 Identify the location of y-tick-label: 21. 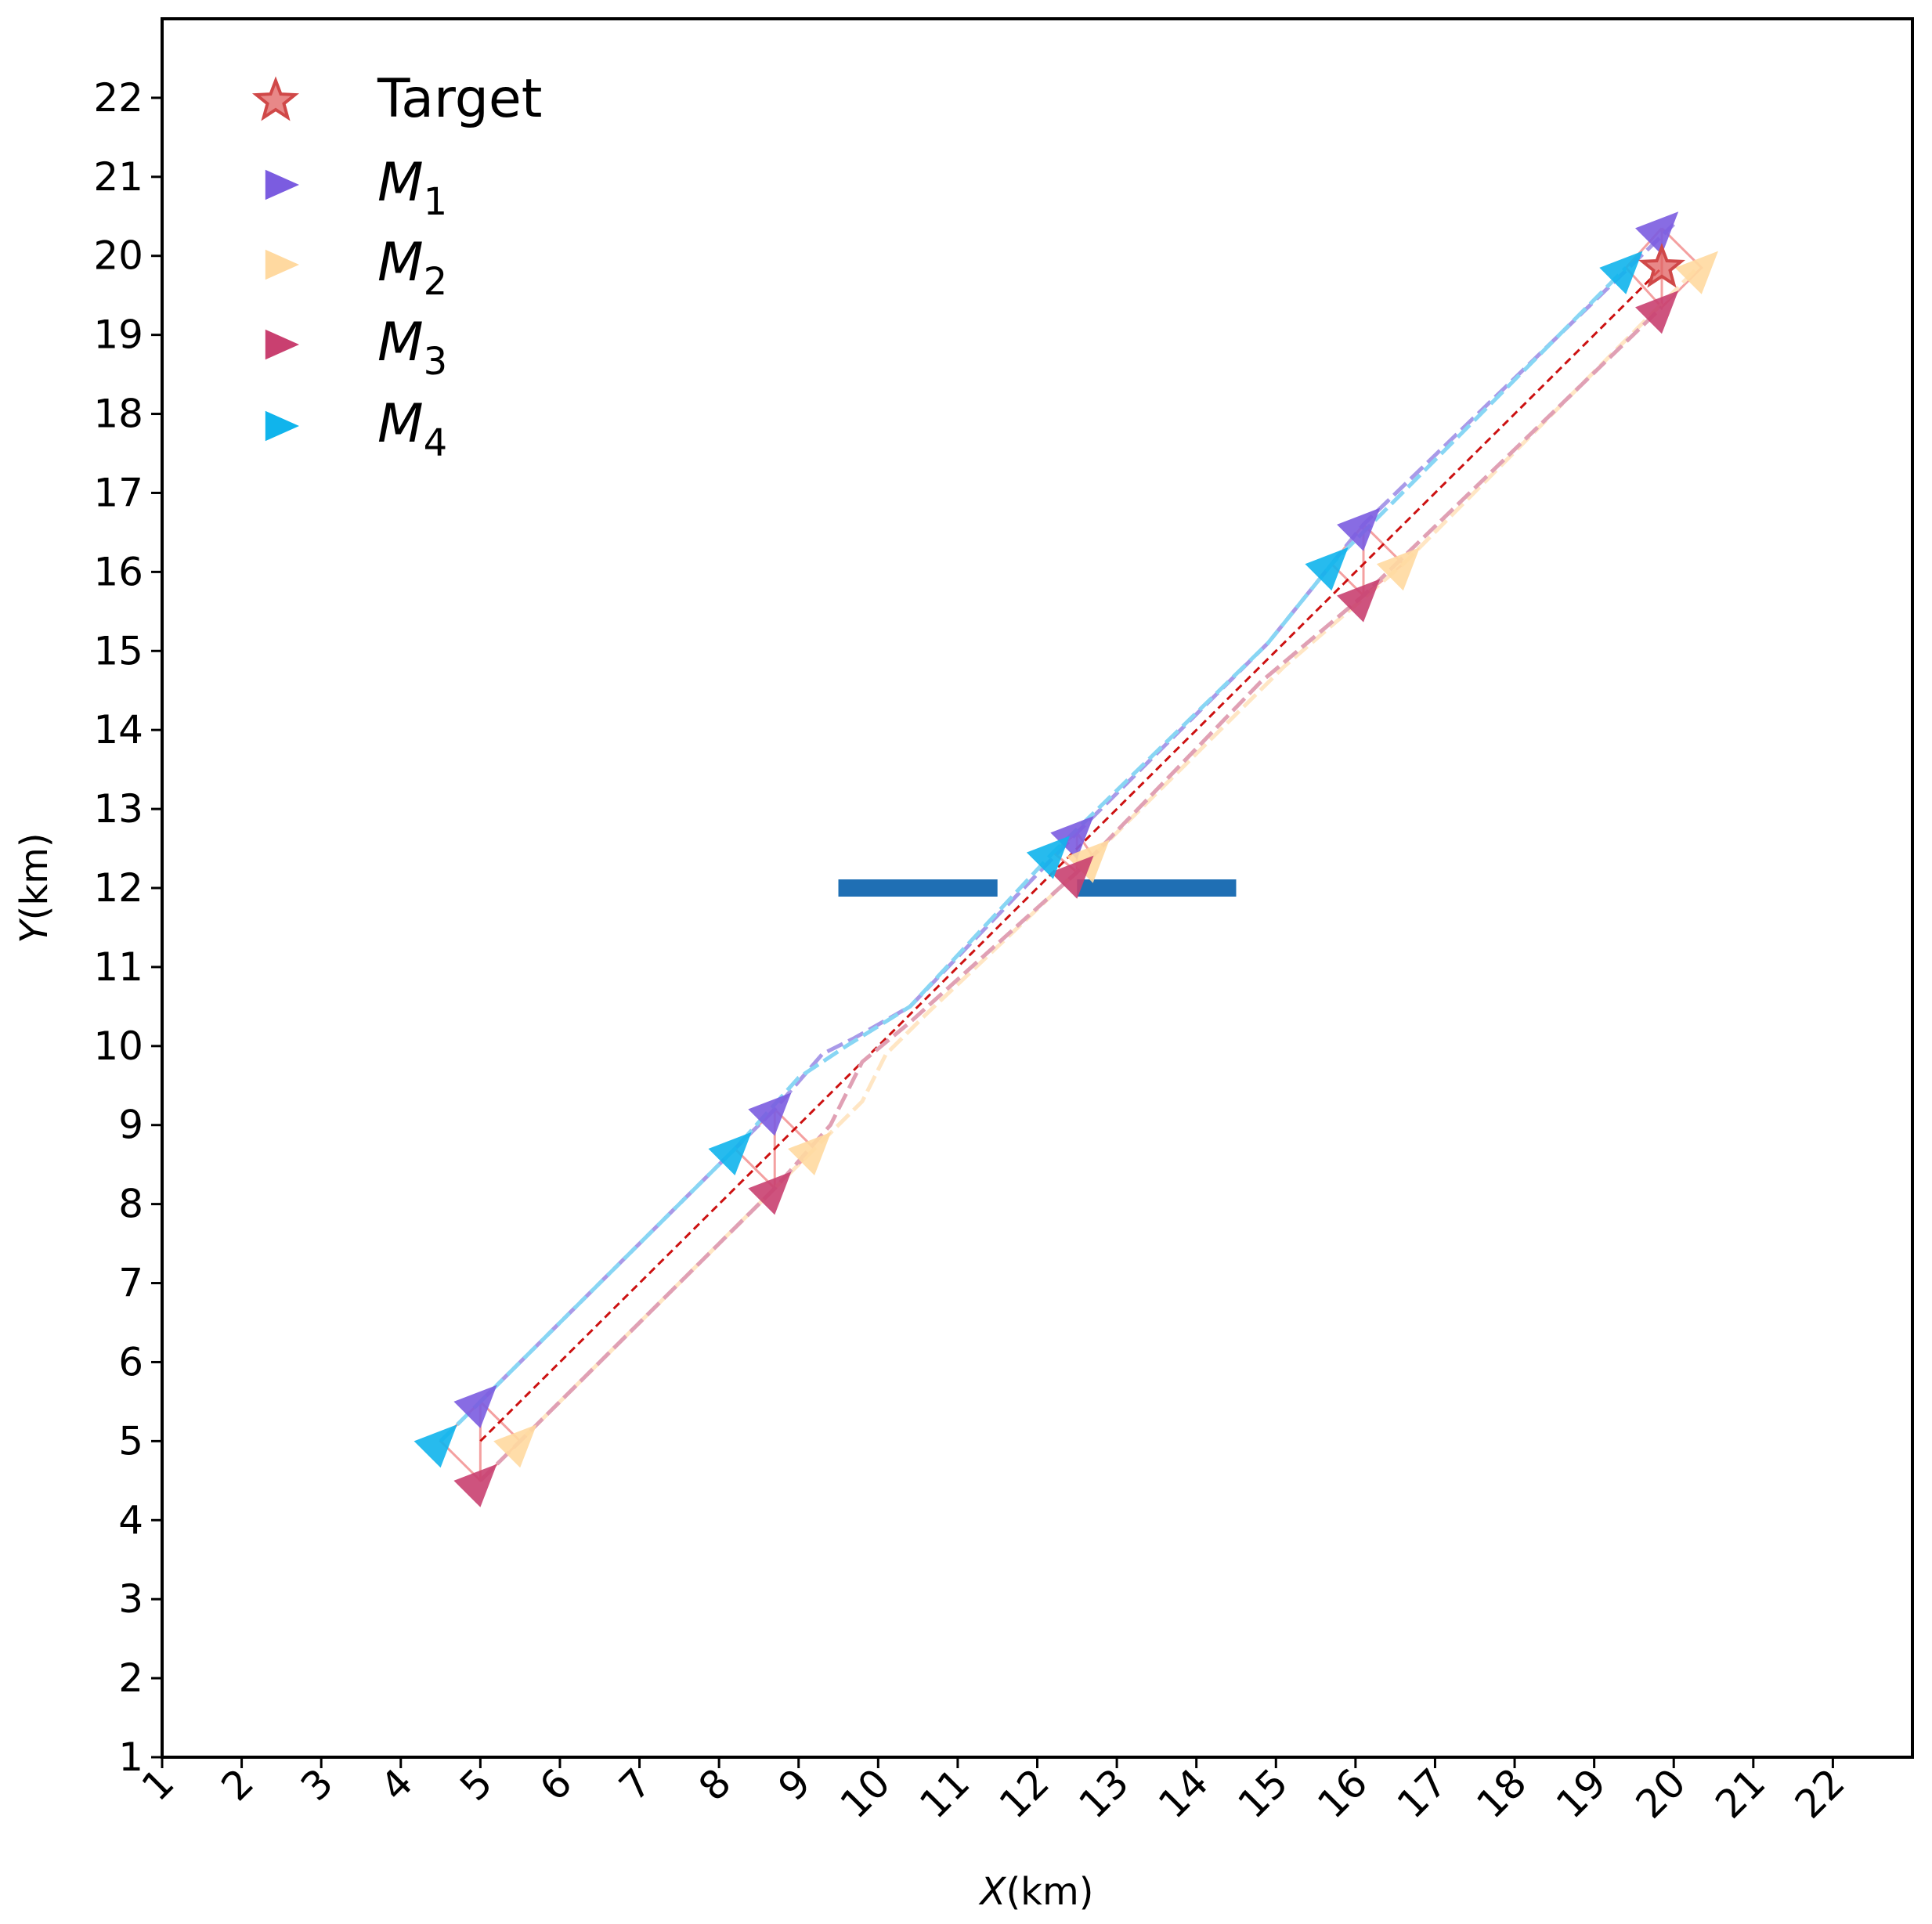
(118, 177).